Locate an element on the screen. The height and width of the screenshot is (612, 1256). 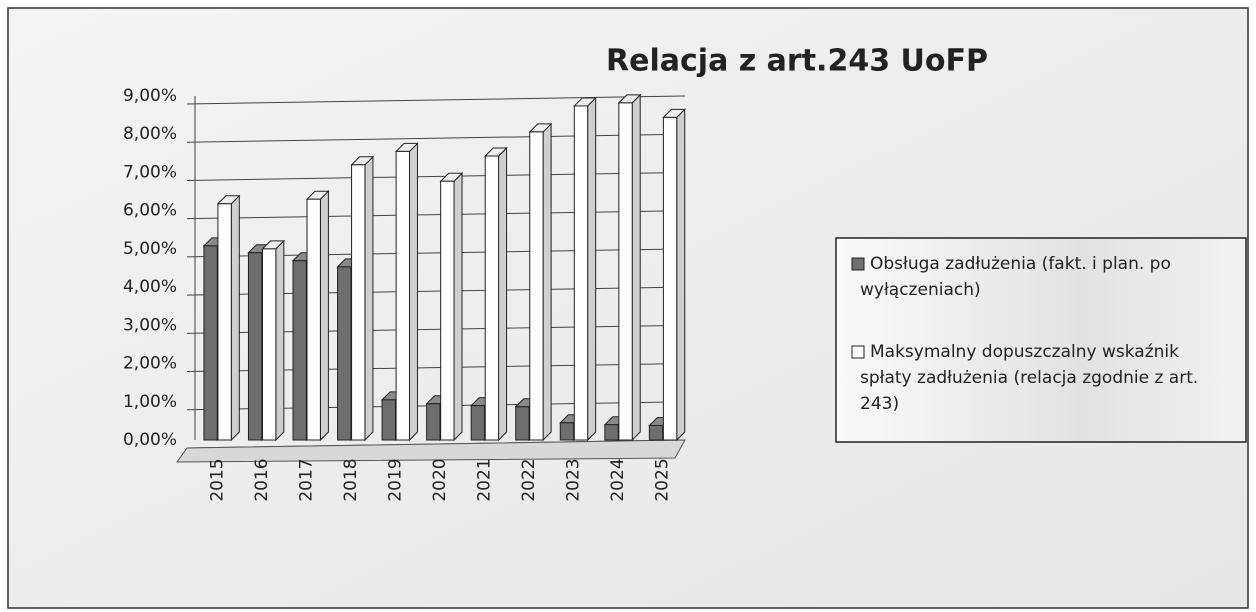
y-tick-label: 1,00% is located at coordinates (150, 402).